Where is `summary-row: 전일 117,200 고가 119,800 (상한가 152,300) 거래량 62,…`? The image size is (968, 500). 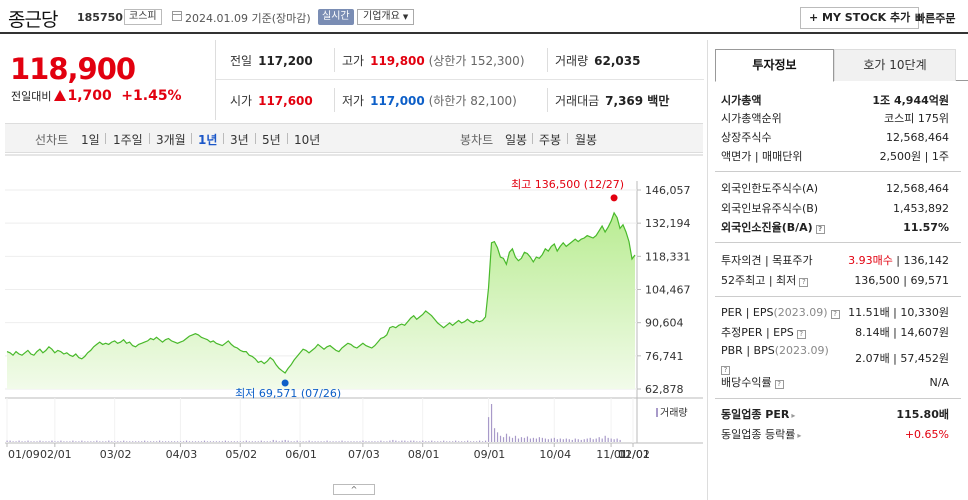
summary-row: 전일 117,200 고가 119,800 (상한가 152,300) 거래량 62,… is located at coordinates (460, 60).